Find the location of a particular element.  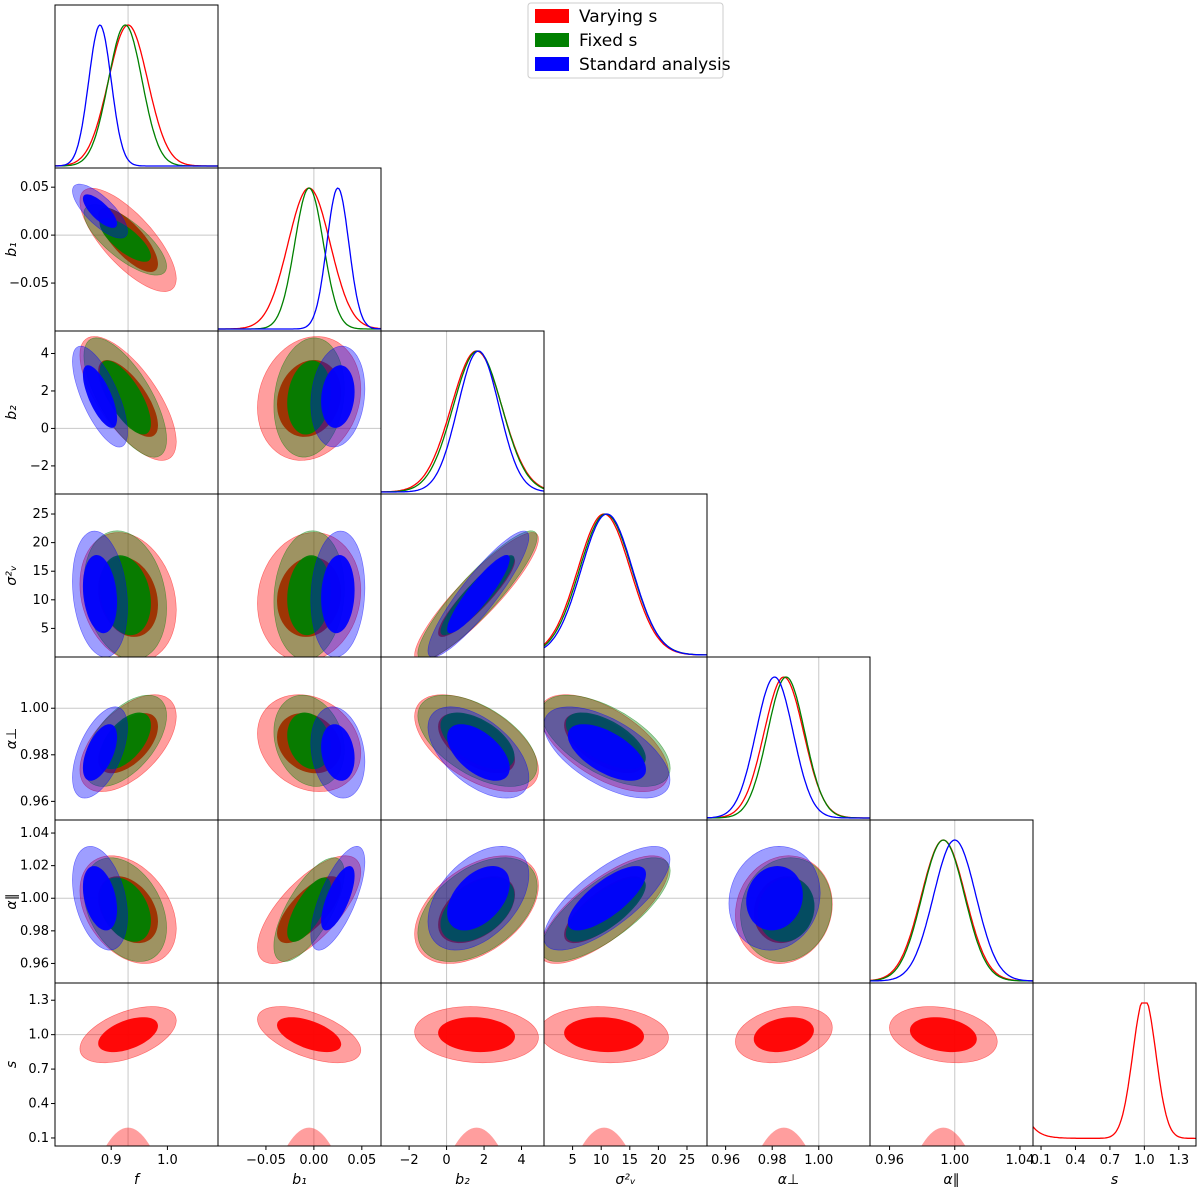

legend-label-fixed-s: Fixed s is located at coordinates (608, 41).